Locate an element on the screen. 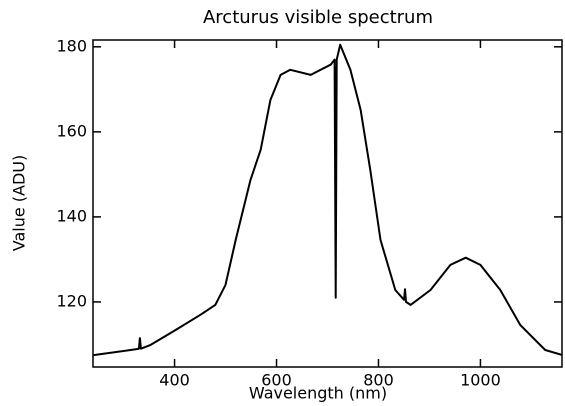  x-tick-label: 400 is located at coordinates (174, 380).